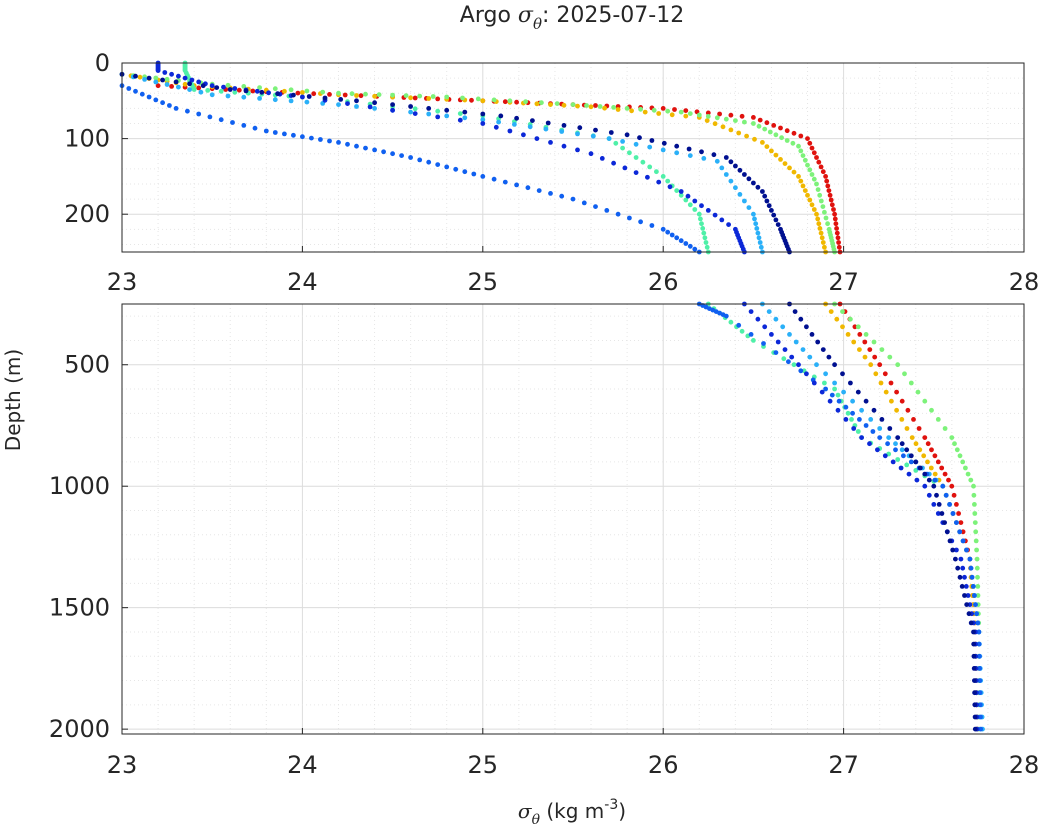  What do you see at coordinates (663, 765) in the screenshot?
I see `x-tick-label: 26` at bounding box center [663, 765].